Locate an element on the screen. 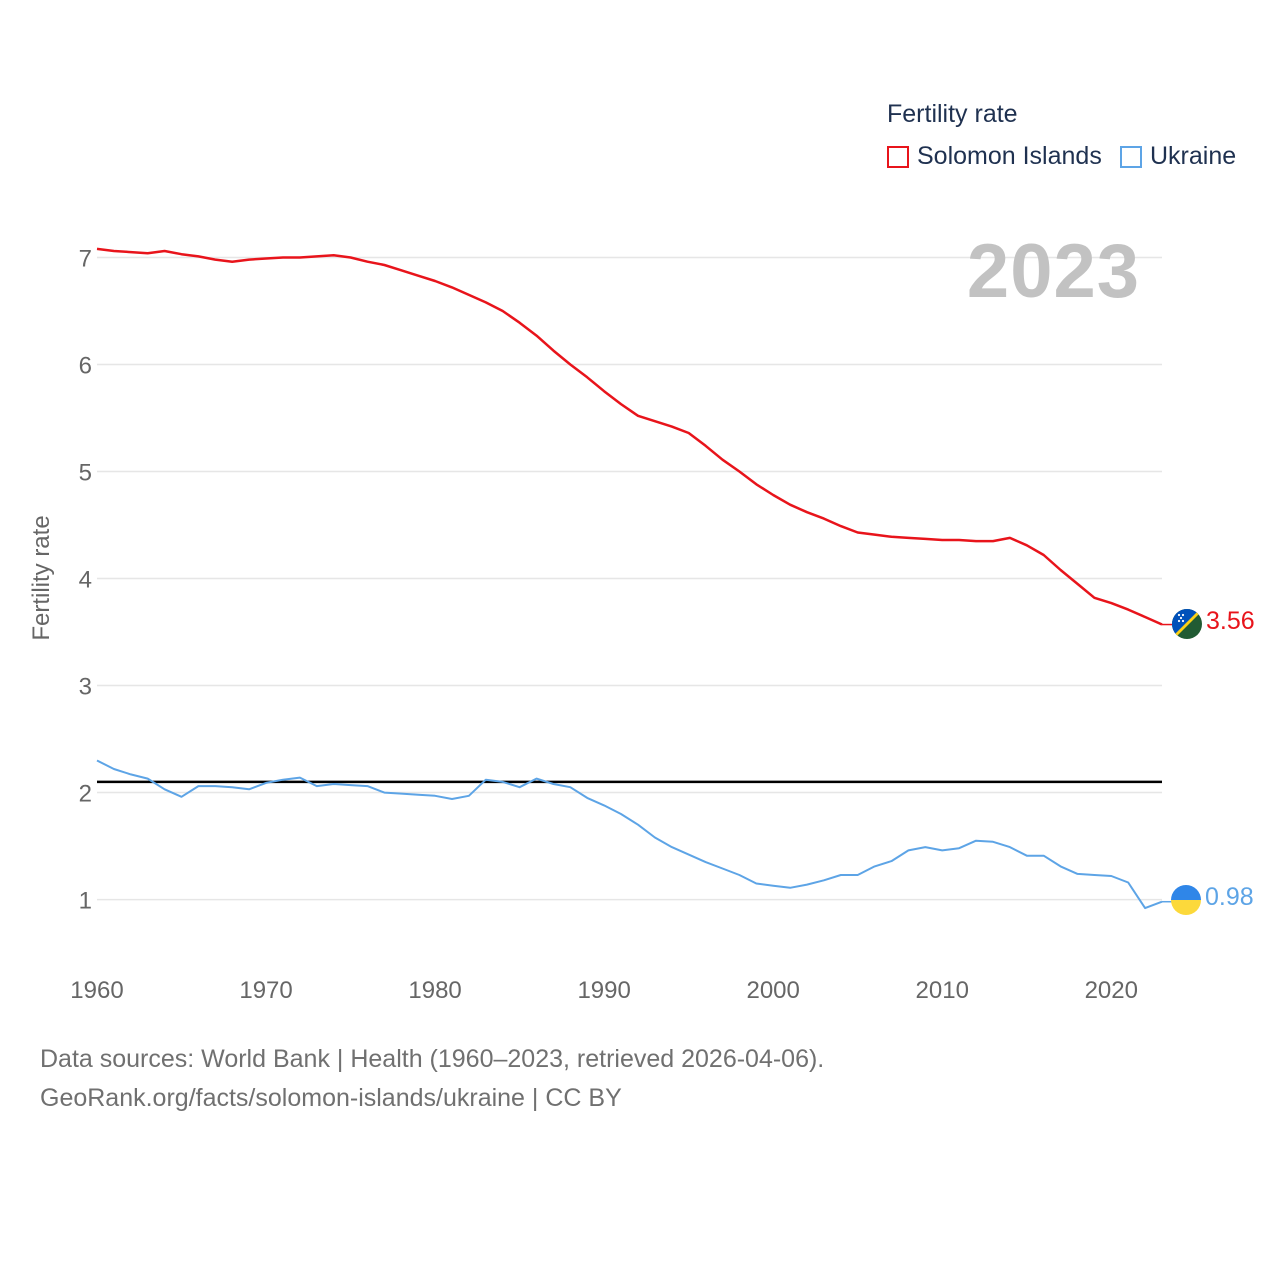 The image size is (1280, 1280). legend-label-solomon-islands: Solomon Islands is located at coordinates (1009, 156).